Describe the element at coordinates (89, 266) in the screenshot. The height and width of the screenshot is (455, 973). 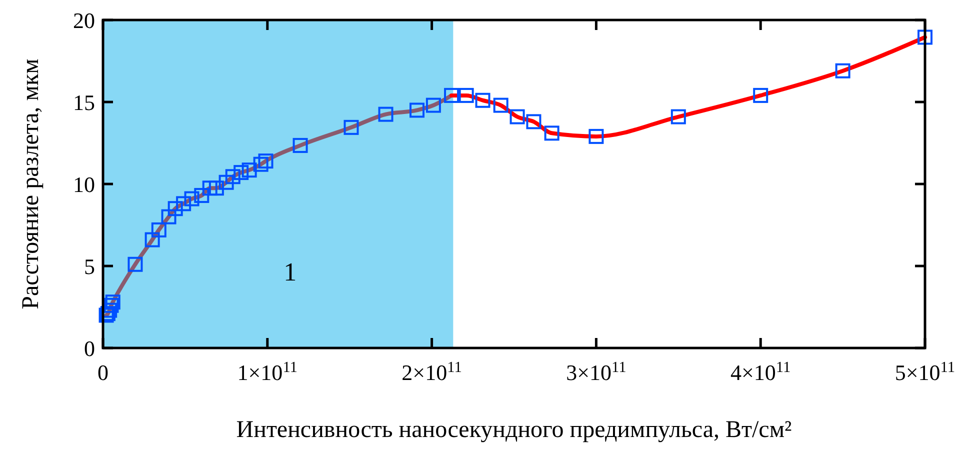
I see `y-tick-label: 5` at that location.